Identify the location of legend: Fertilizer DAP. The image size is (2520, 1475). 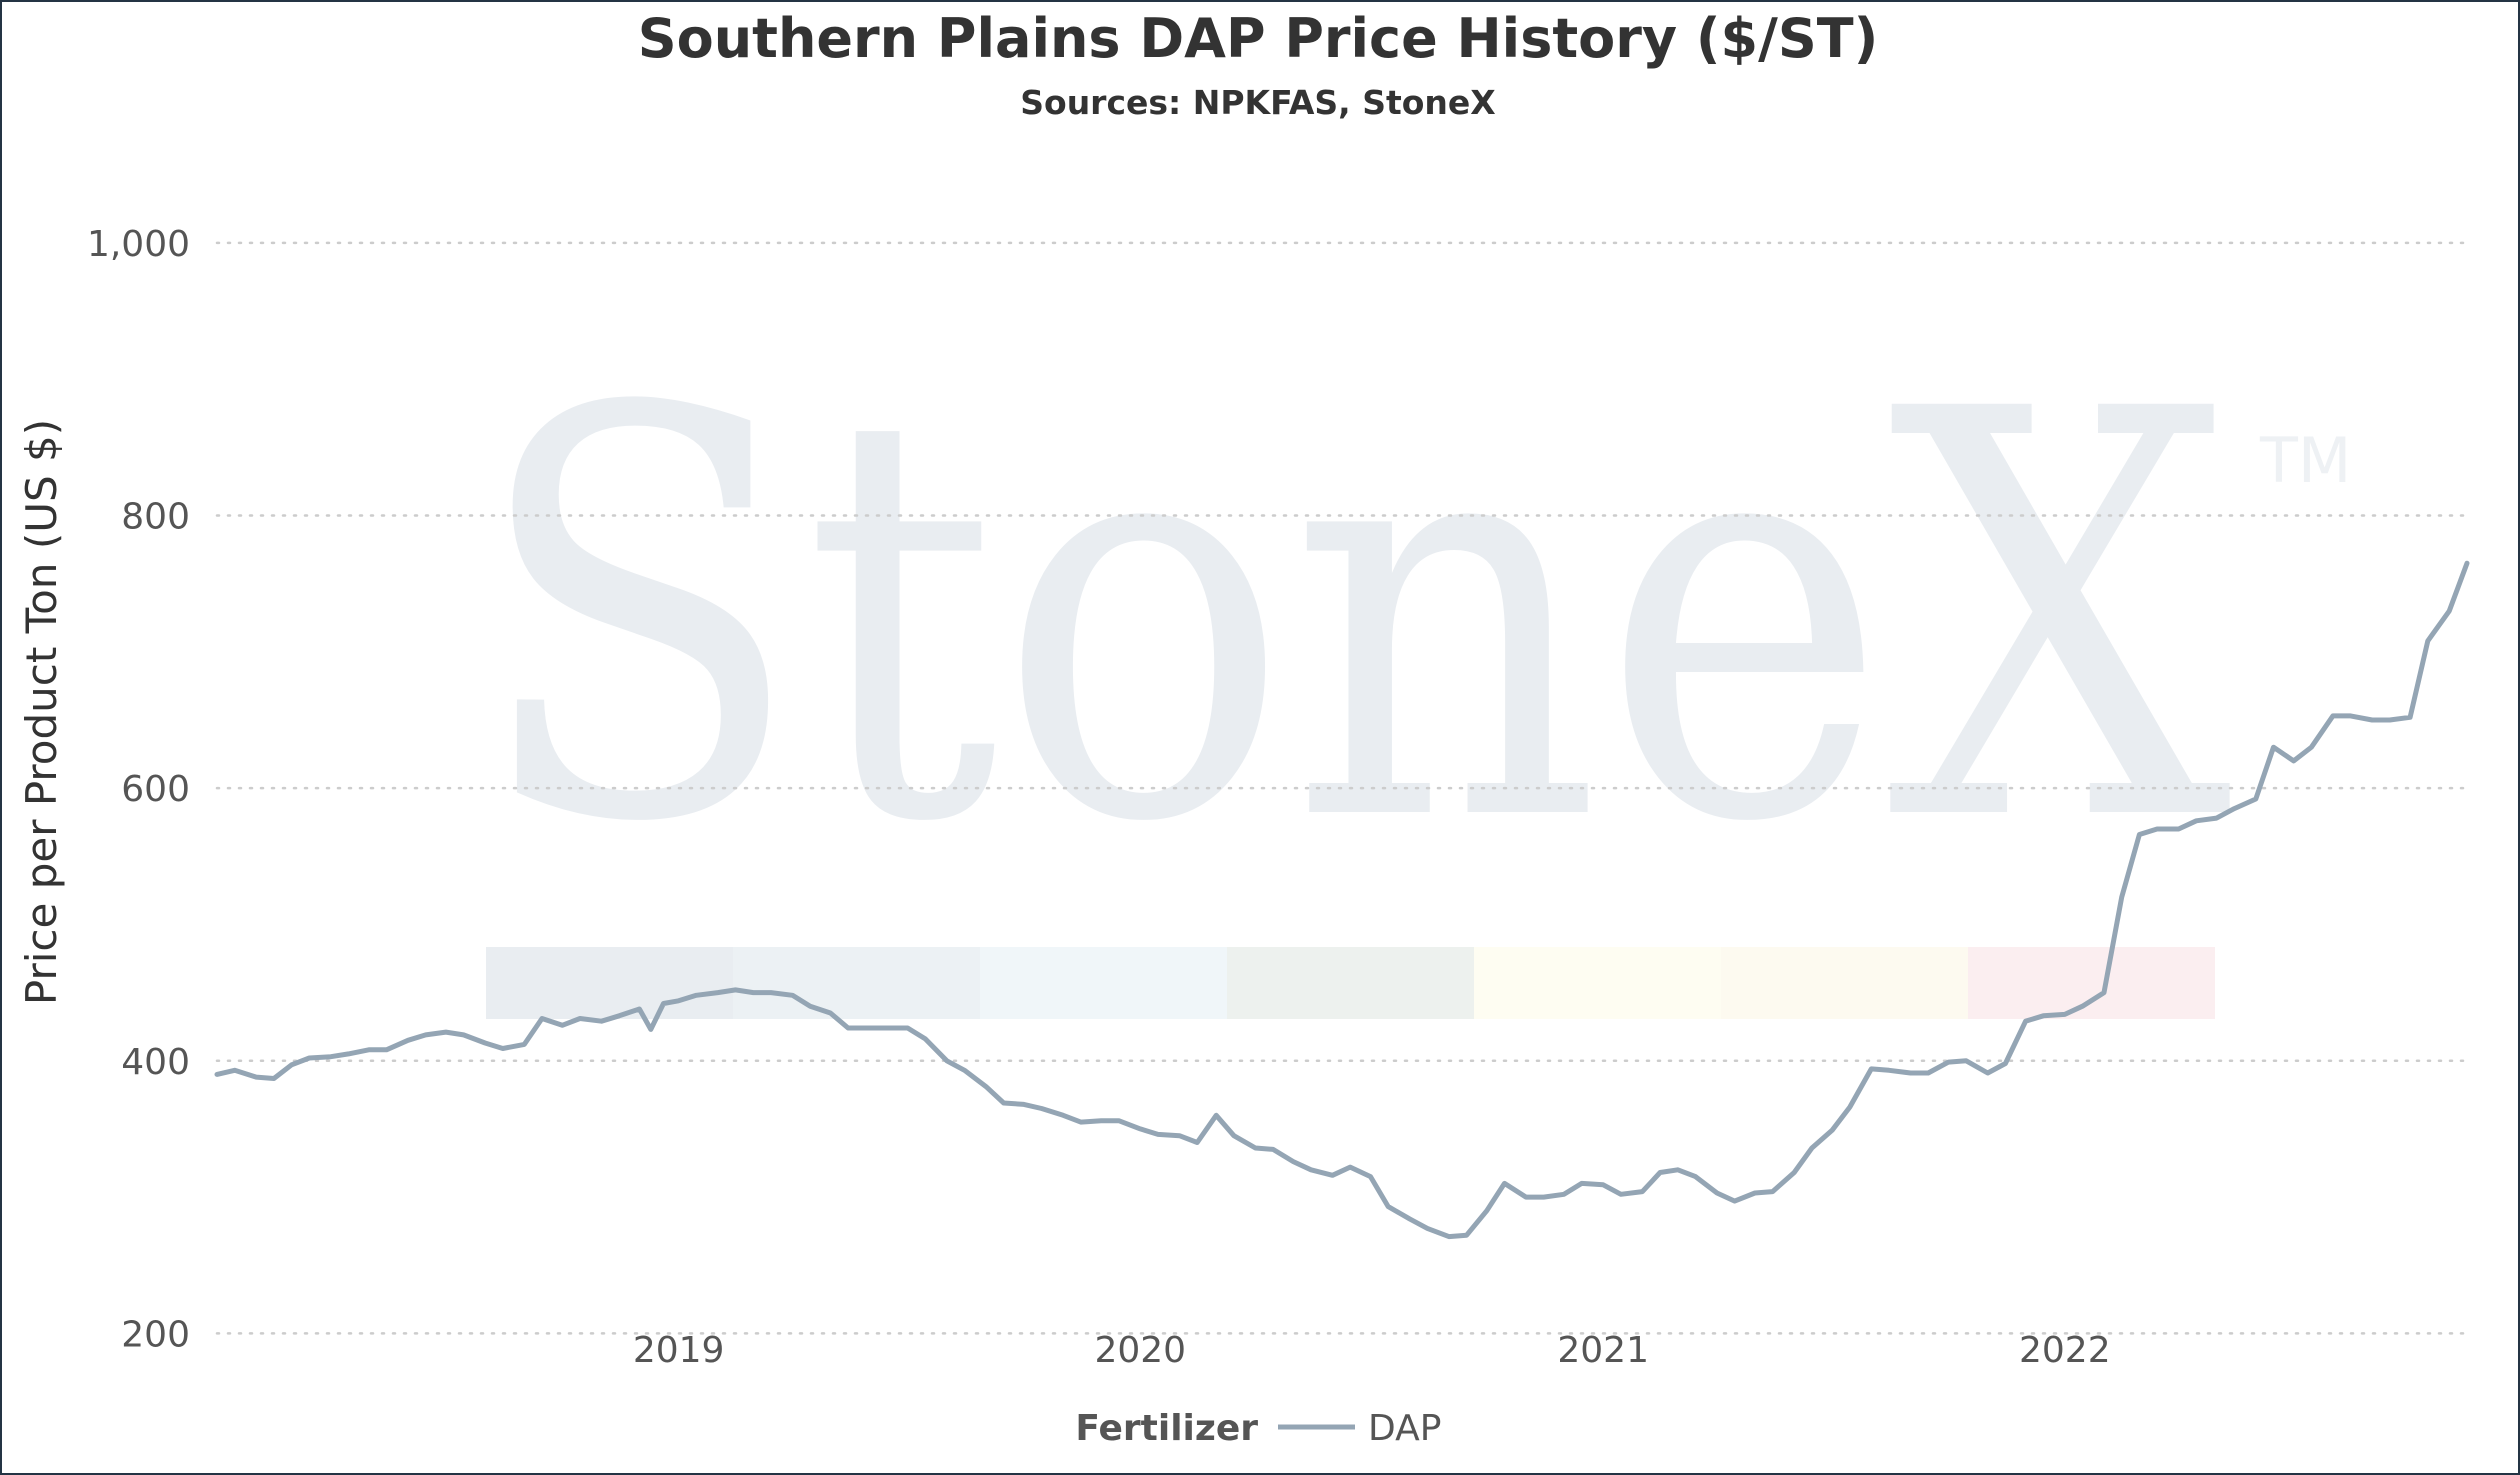
(1258, 1428).